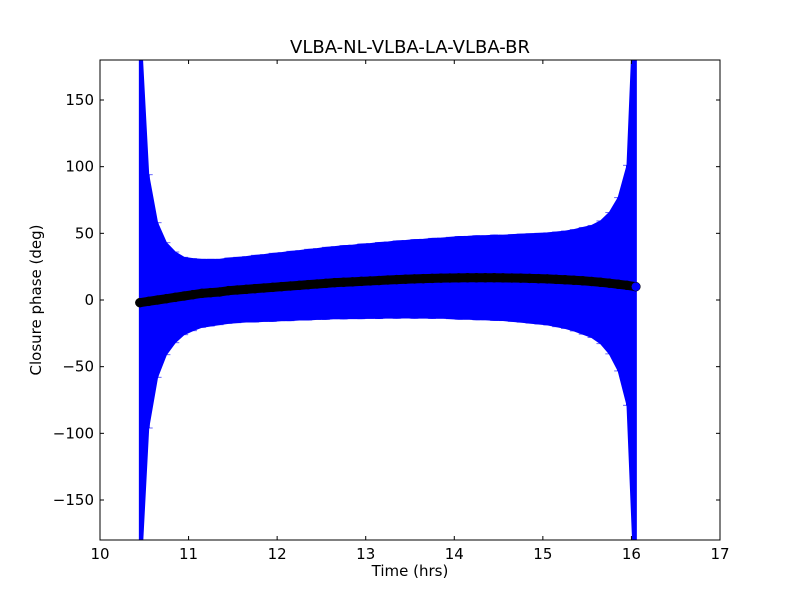  Describe the element at coordinates (78, 367) in the screenshot. I see `y-tick-label: −50` at that location.